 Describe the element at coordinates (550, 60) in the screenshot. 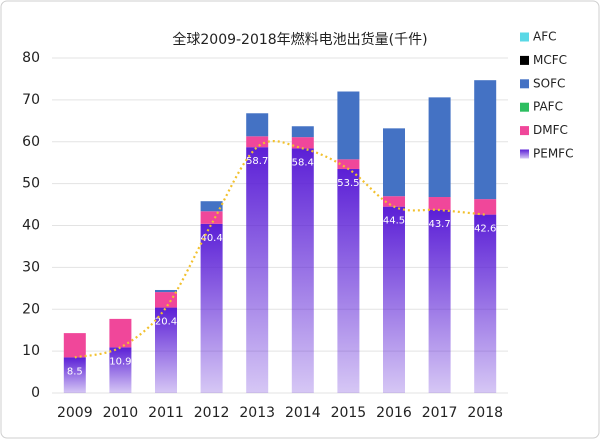

I see `legend-label: MCFC` at that location.